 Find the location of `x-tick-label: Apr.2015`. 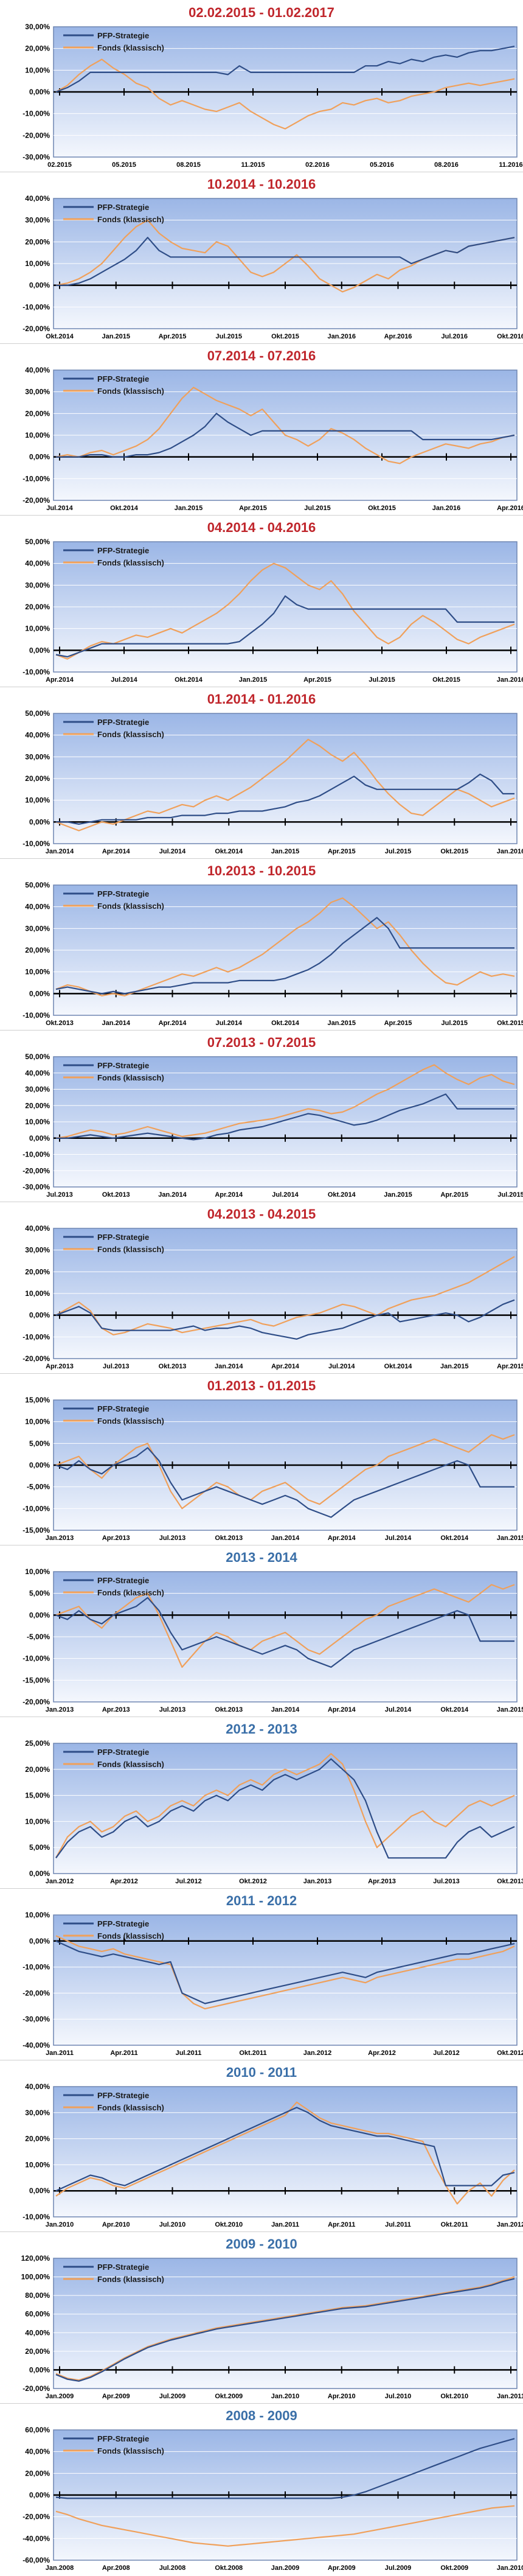

x-tick-label: Apr.2015 is located at coordinates (398, 1023).